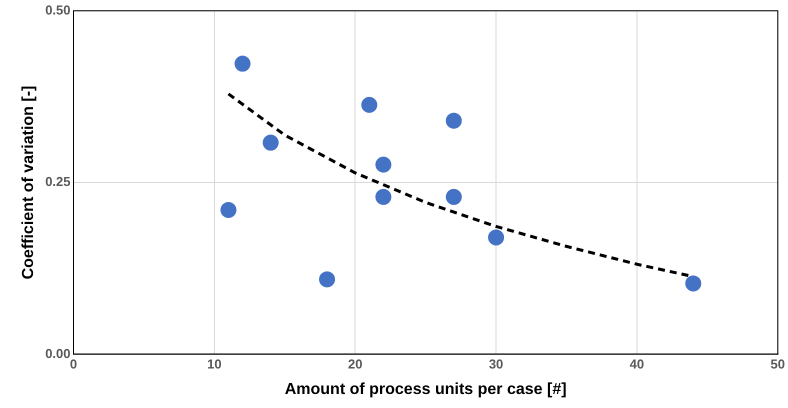 This screenshot has height=408, width=788. Describe the element at coordinates (57, 182) in the screenshot. I see `y-tick-label: 0.25` at that location.